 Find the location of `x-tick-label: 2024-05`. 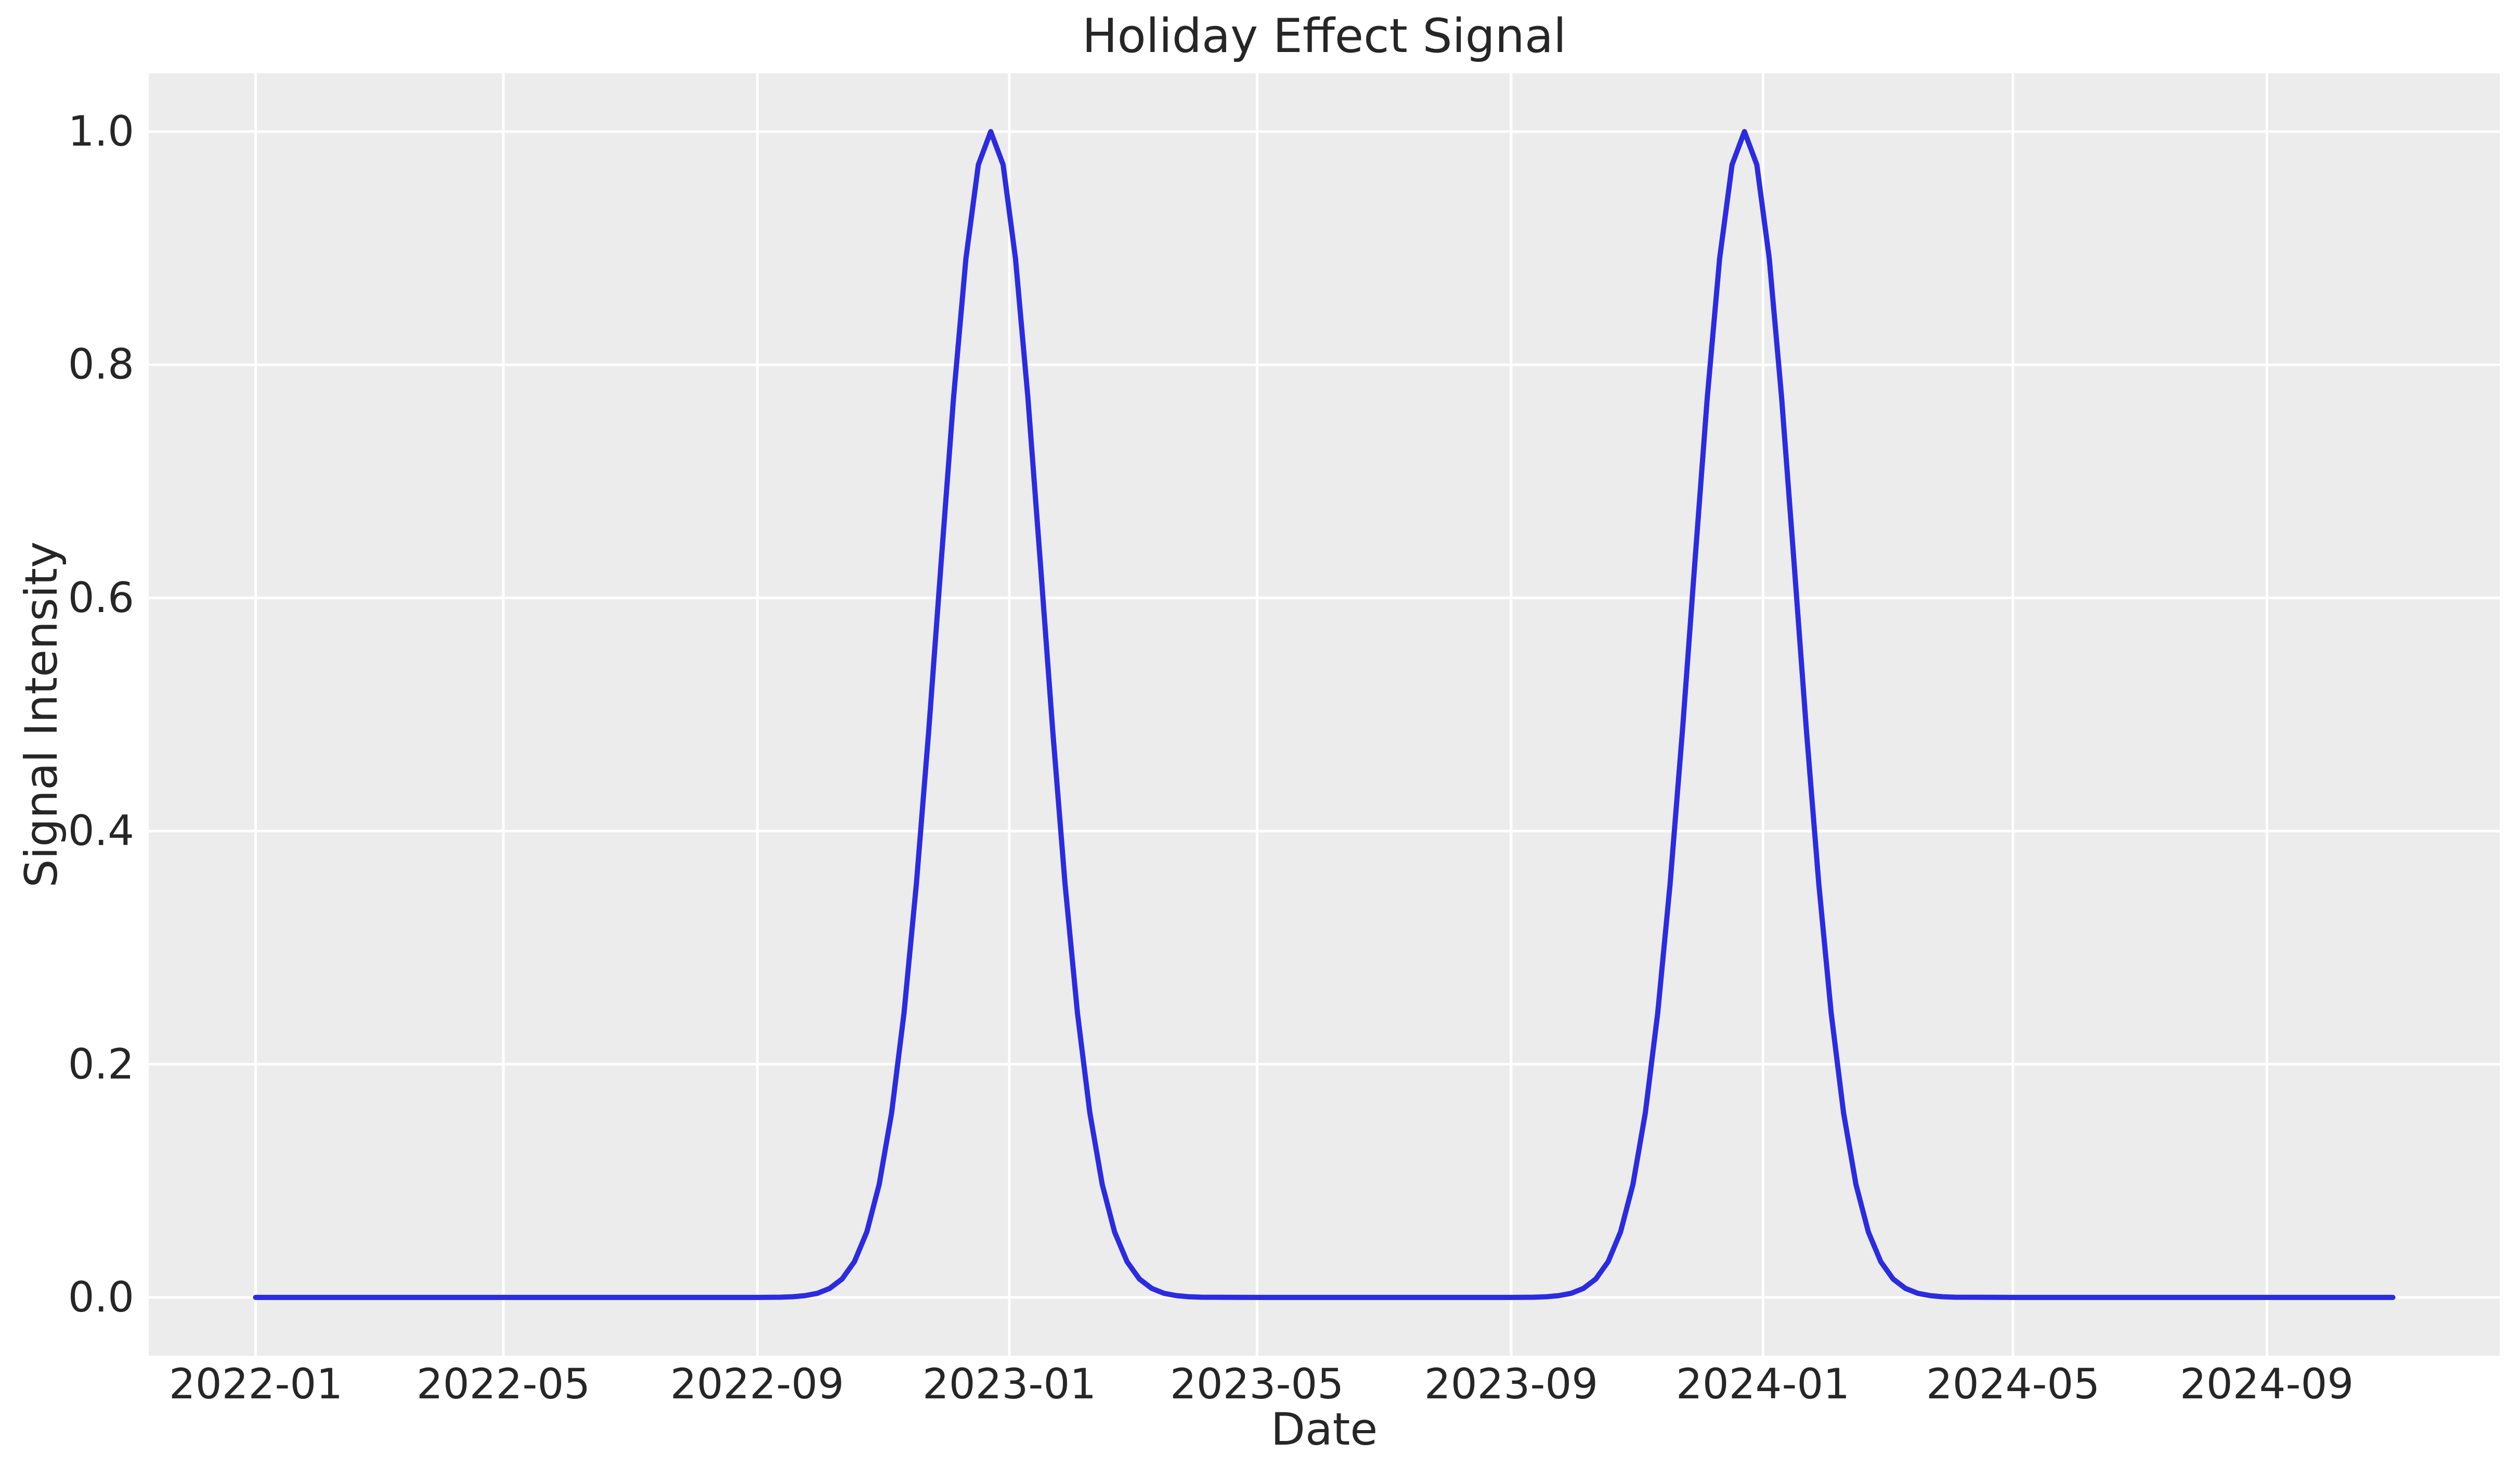

x-tick-label: 2024-05 is located at coordinates (2013, 1384).